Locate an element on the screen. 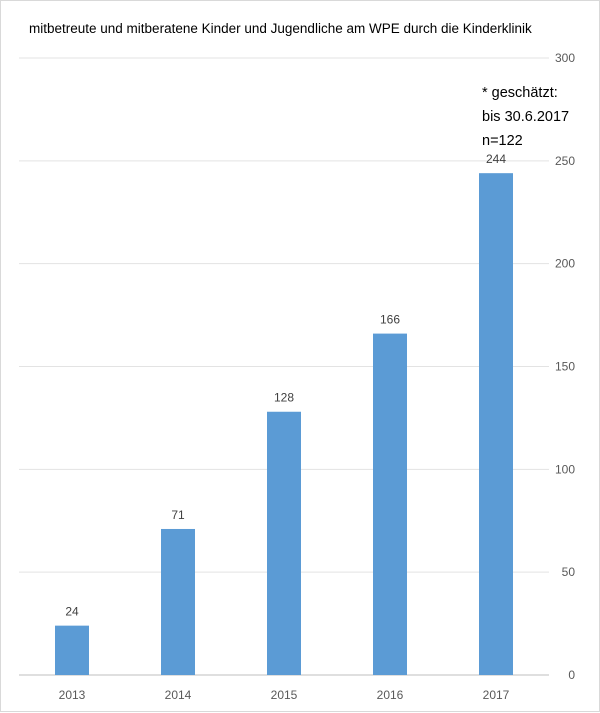 The image size is (600, 713). y-tick-label: 150 is located at coordinates (565, 367).